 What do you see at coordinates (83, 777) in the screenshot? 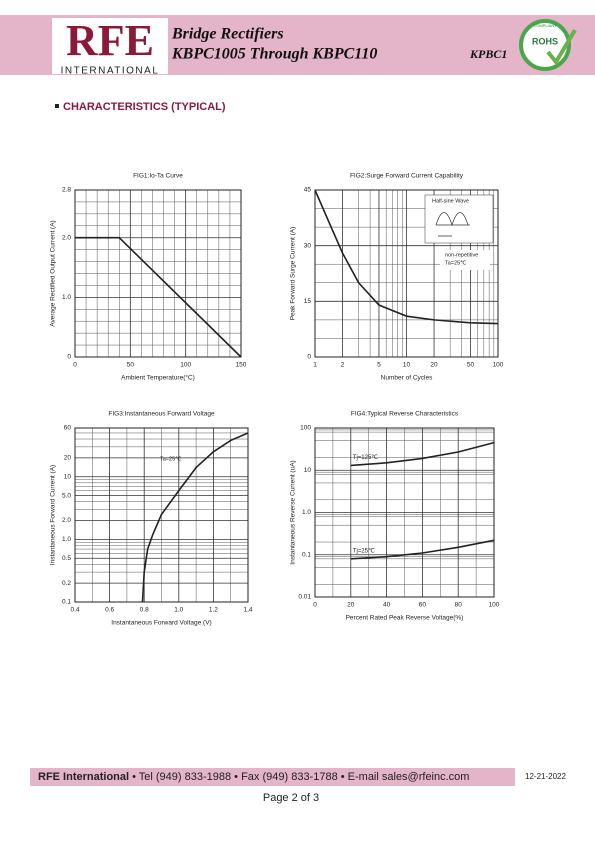
I see `footer-company: RFE International` at bounding box center [83, 777].